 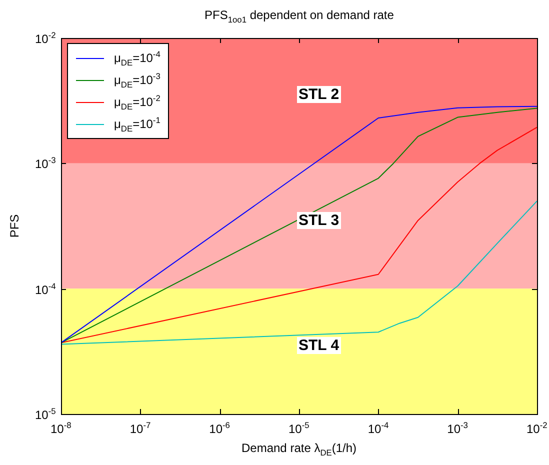 I want to click on band-label: STL 4, so click(x=319, y=345).